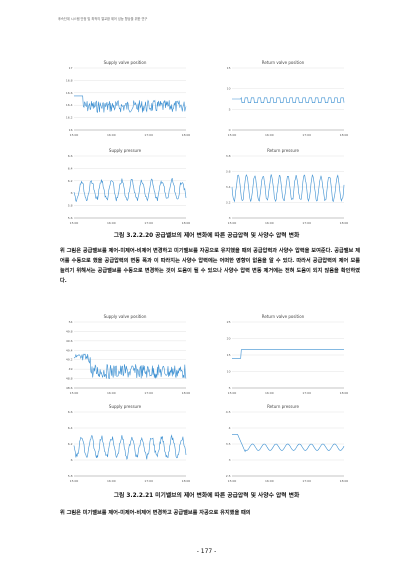  Describe the element at coordinates (69, 331) in the screenshot. I see `y-tick-label: 49.8` at that location.